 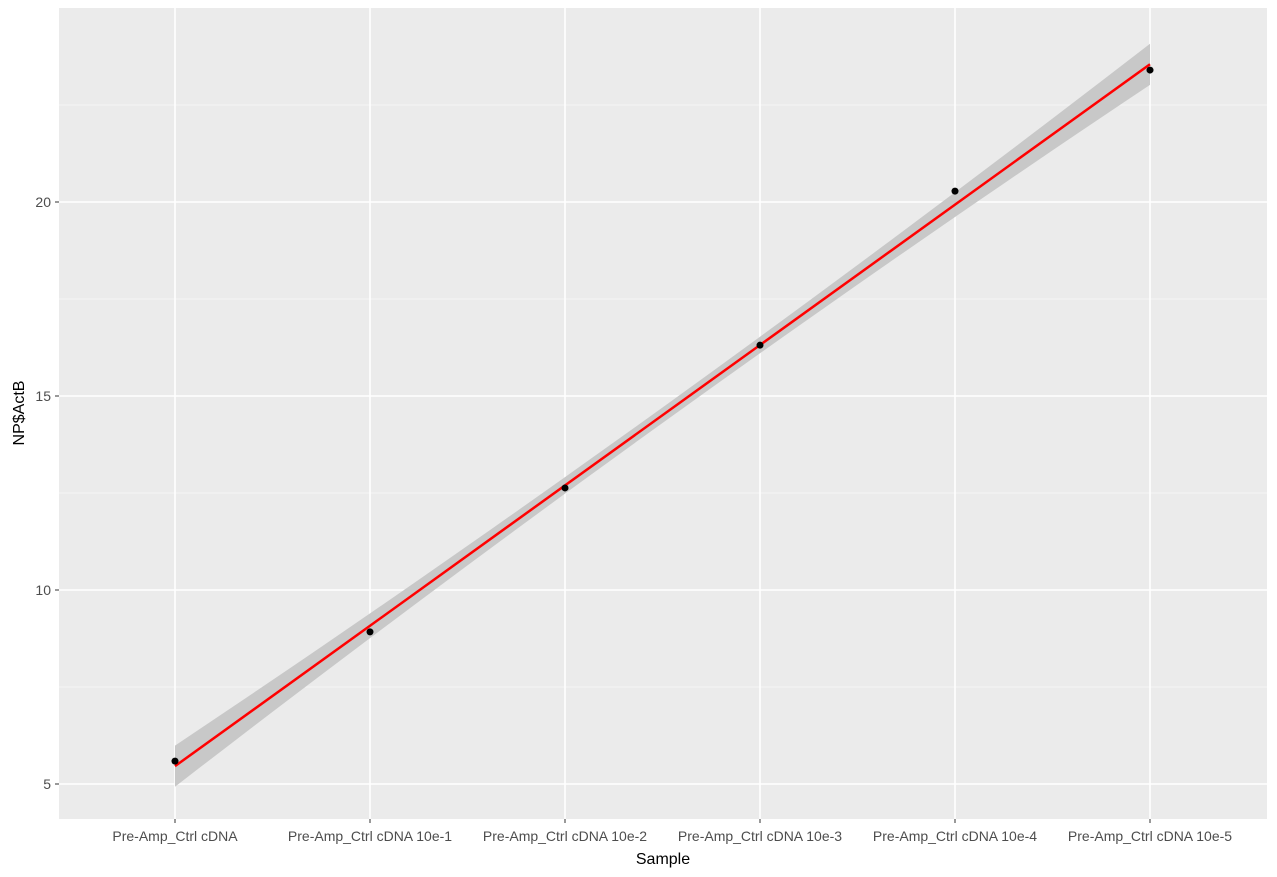 I want to click on x-tick-label: Pre-Amp_Ctrl cDNA, so click(x=175, y=836).